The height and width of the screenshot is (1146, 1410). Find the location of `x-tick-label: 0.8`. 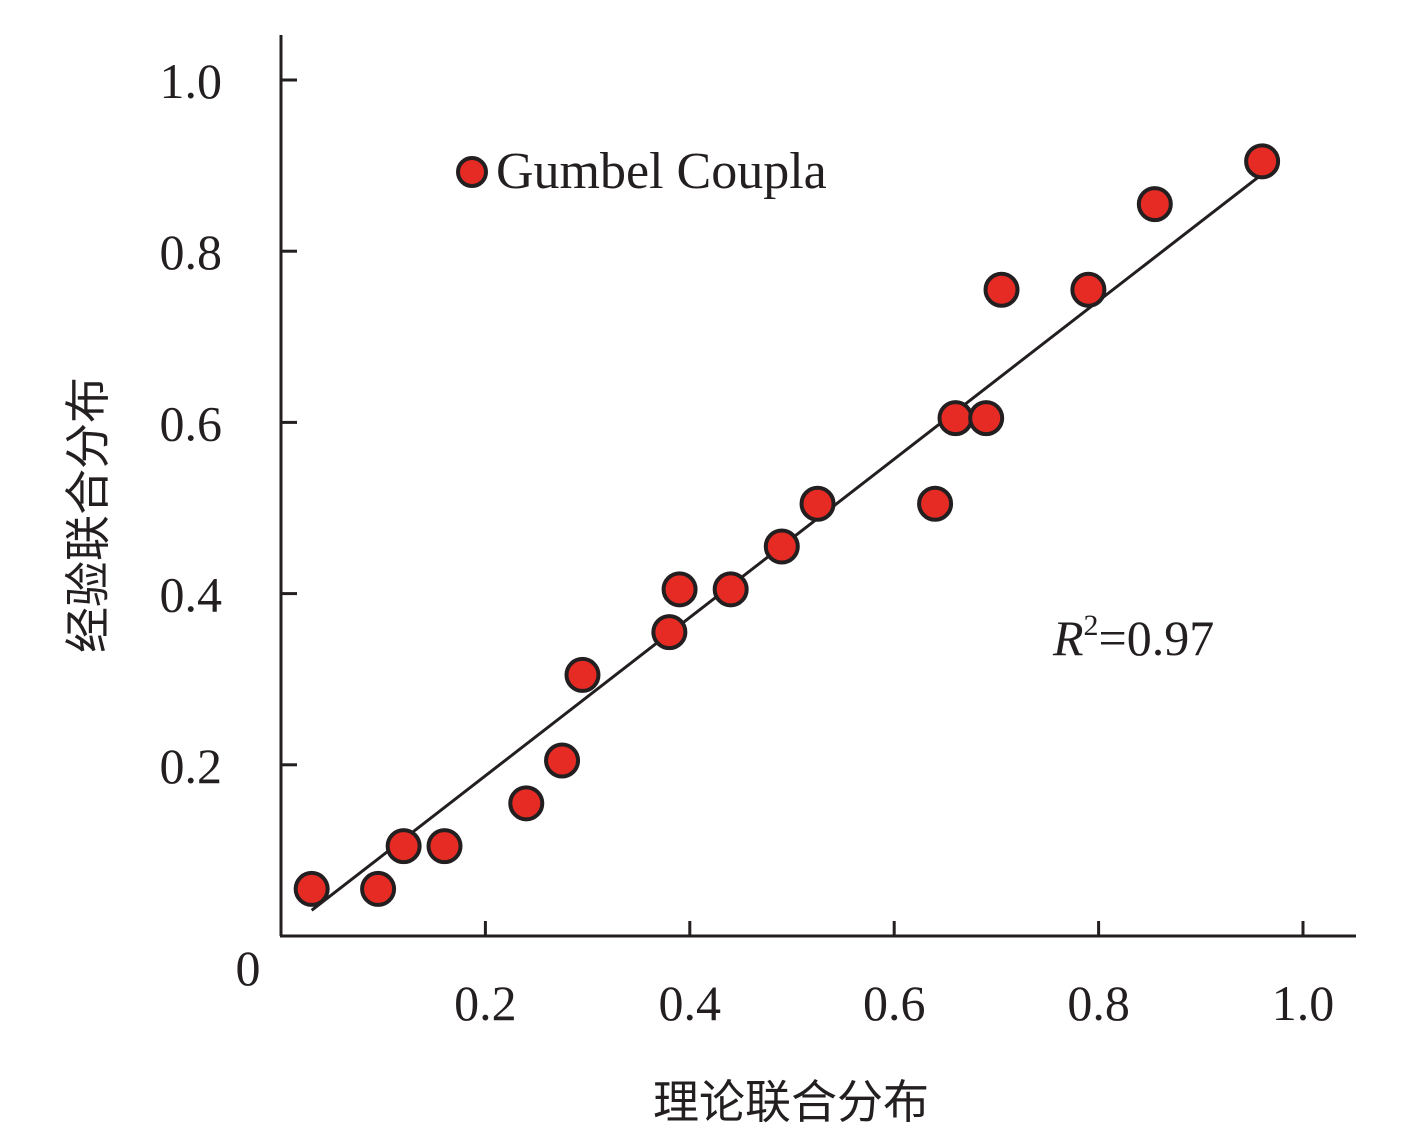

x-tick-label: 0.8 is located at coordinates (1098, 1003).